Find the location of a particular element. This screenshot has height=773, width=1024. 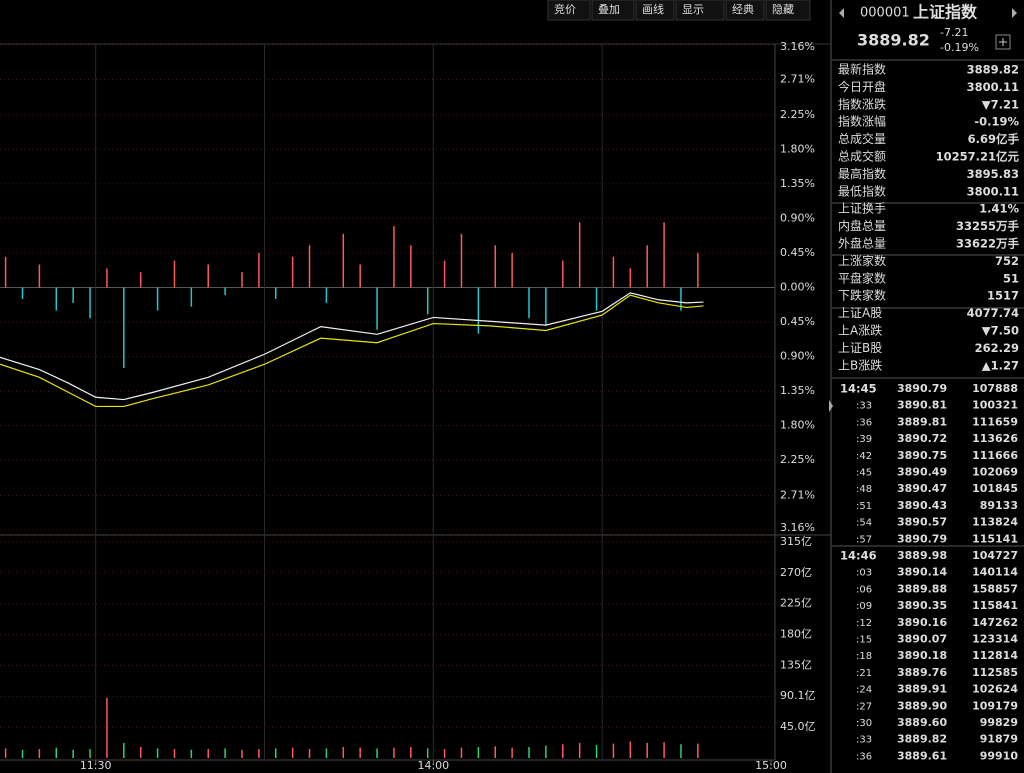

trade-volume: 89133 is located at coordinates (999, 505).